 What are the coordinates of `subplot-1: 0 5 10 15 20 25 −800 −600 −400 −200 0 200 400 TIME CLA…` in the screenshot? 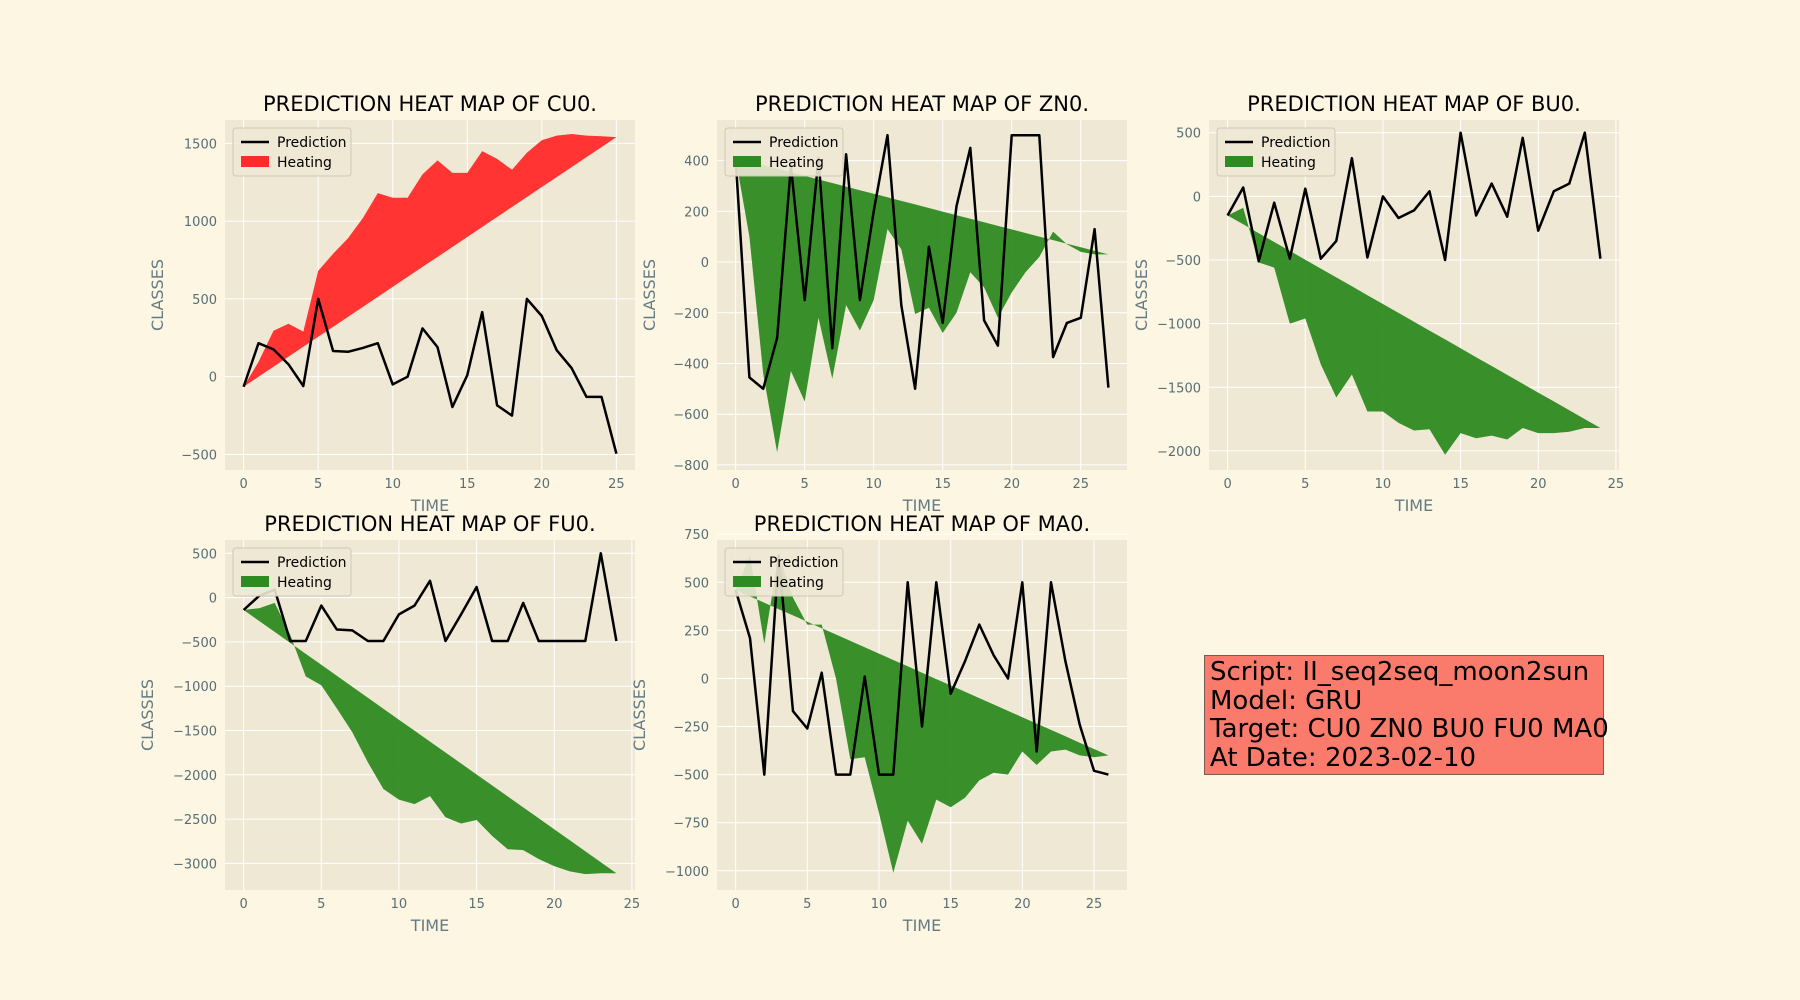 It's located at (883, 303).